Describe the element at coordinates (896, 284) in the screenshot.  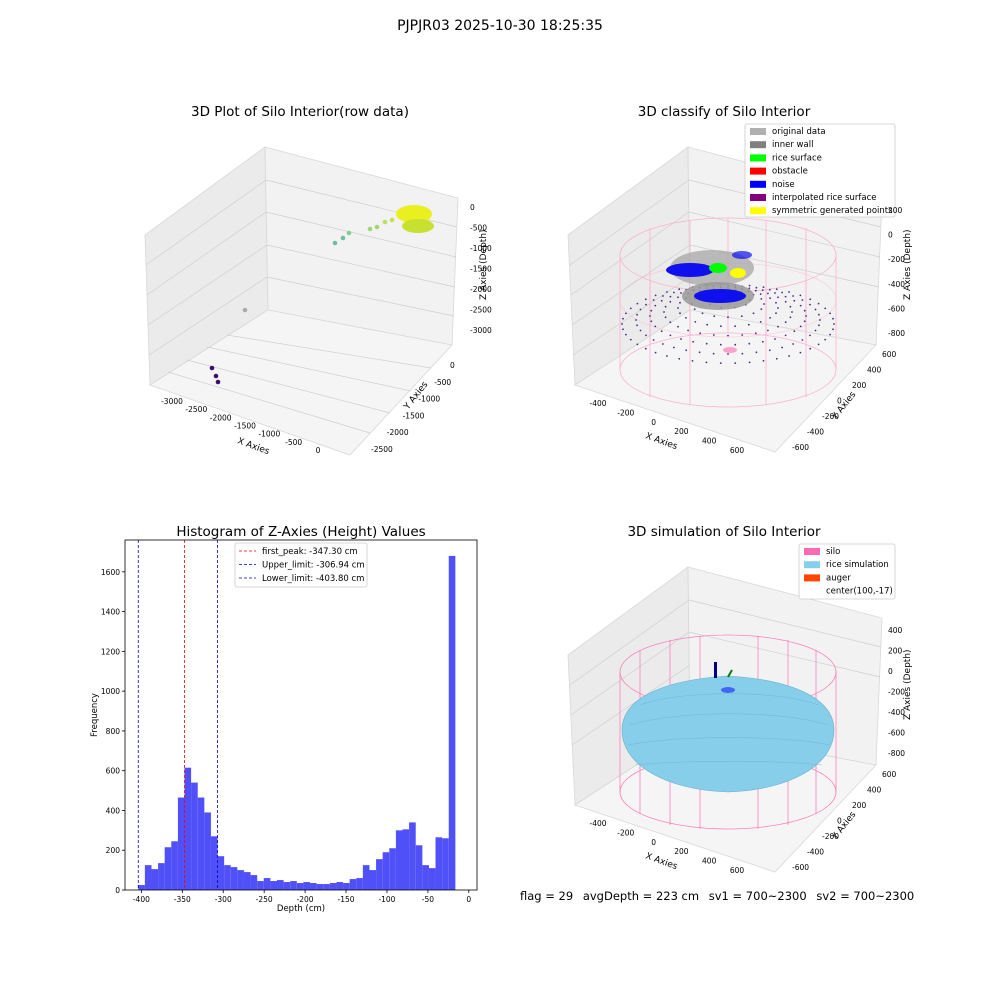
I see `z-tick-label: -400` at that location.